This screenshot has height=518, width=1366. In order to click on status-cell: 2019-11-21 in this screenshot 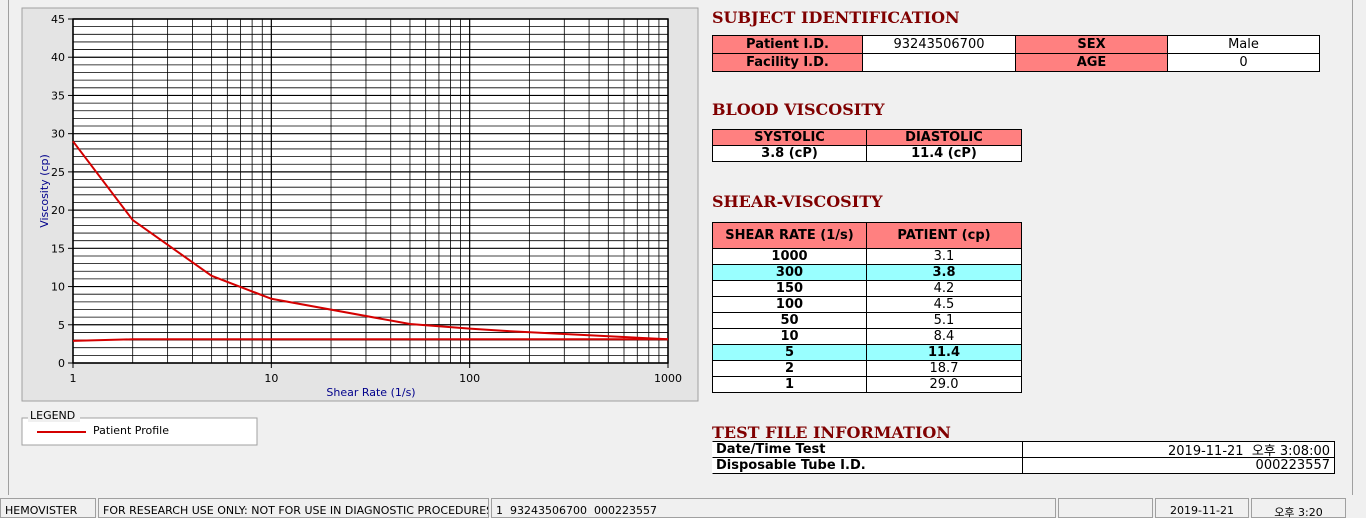, I will do `click(1202, 508)`.